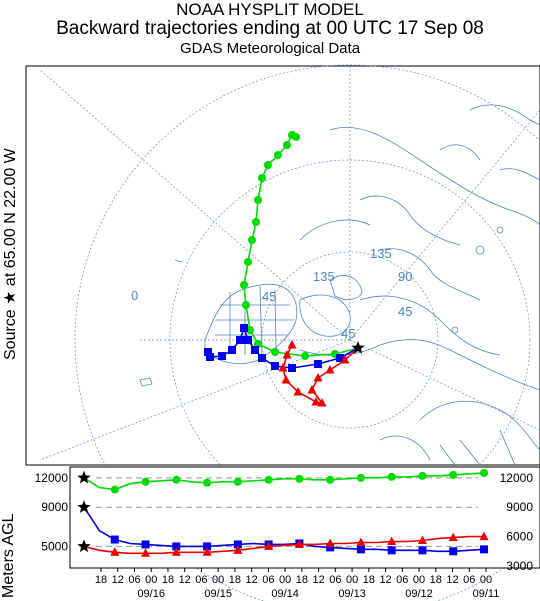 Image resolution: width=540 pixels, height=601 pixels. I want to click on grid-label-0: 0, so click(134, 295).